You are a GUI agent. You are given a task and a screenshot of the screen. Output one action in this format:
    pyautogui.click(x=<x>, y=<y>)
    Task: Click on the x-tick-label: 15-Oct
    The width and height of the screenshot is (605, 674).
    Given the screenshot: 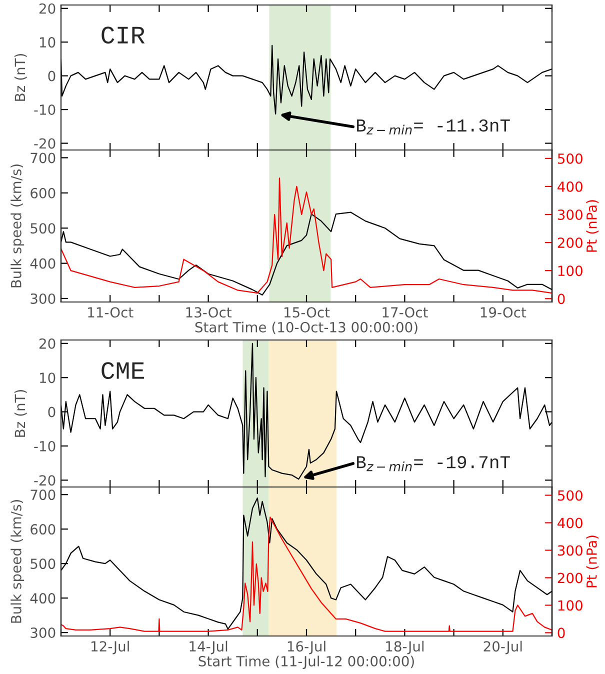 What is the action you would take?
    pyautogui.click(x=307, y=312)
    